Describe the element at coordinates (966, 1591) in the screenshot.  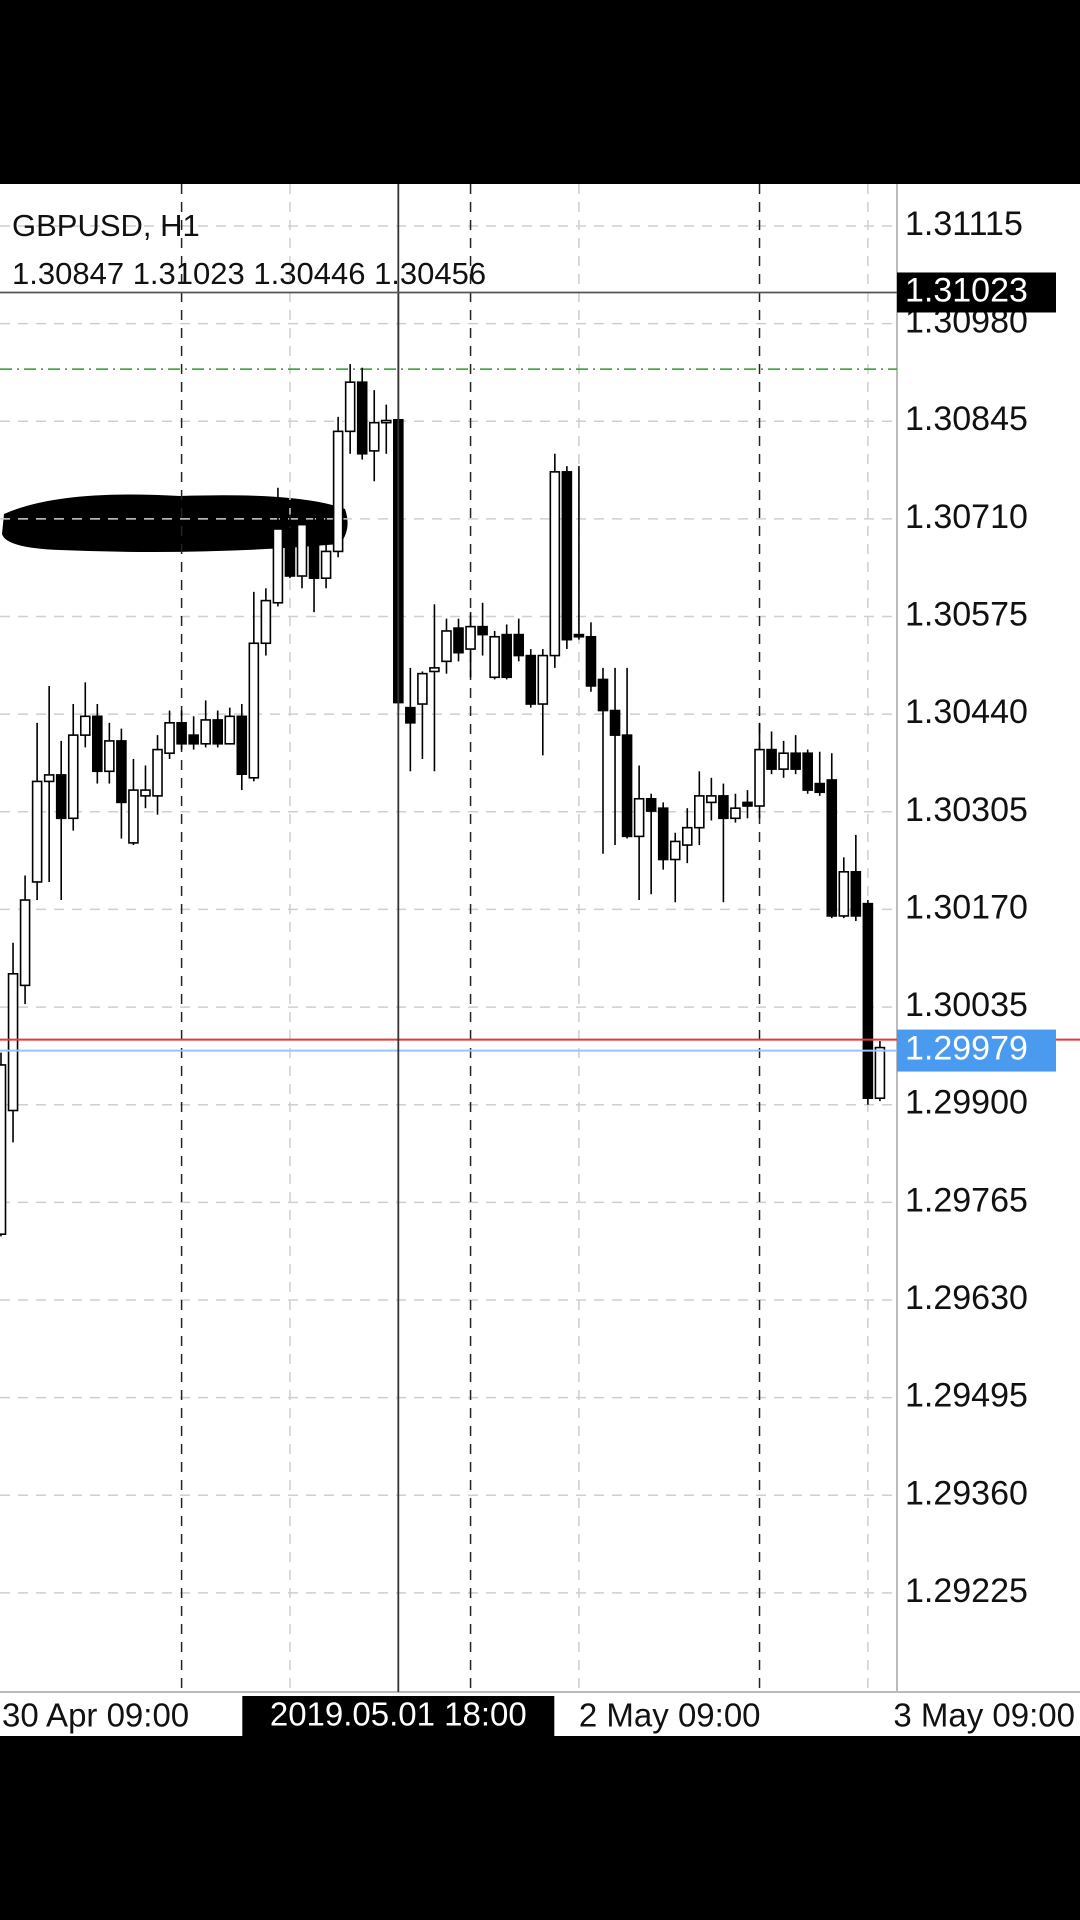
I see `y-tick-label: 1.29225` at that location.